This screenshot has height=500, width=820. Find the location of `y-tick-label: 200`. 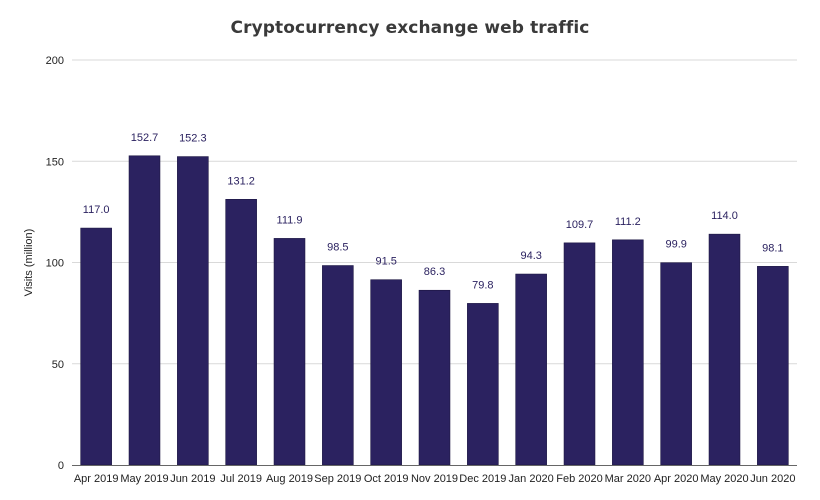

y-tick-label: 200 is located at coordinates (55, 61).